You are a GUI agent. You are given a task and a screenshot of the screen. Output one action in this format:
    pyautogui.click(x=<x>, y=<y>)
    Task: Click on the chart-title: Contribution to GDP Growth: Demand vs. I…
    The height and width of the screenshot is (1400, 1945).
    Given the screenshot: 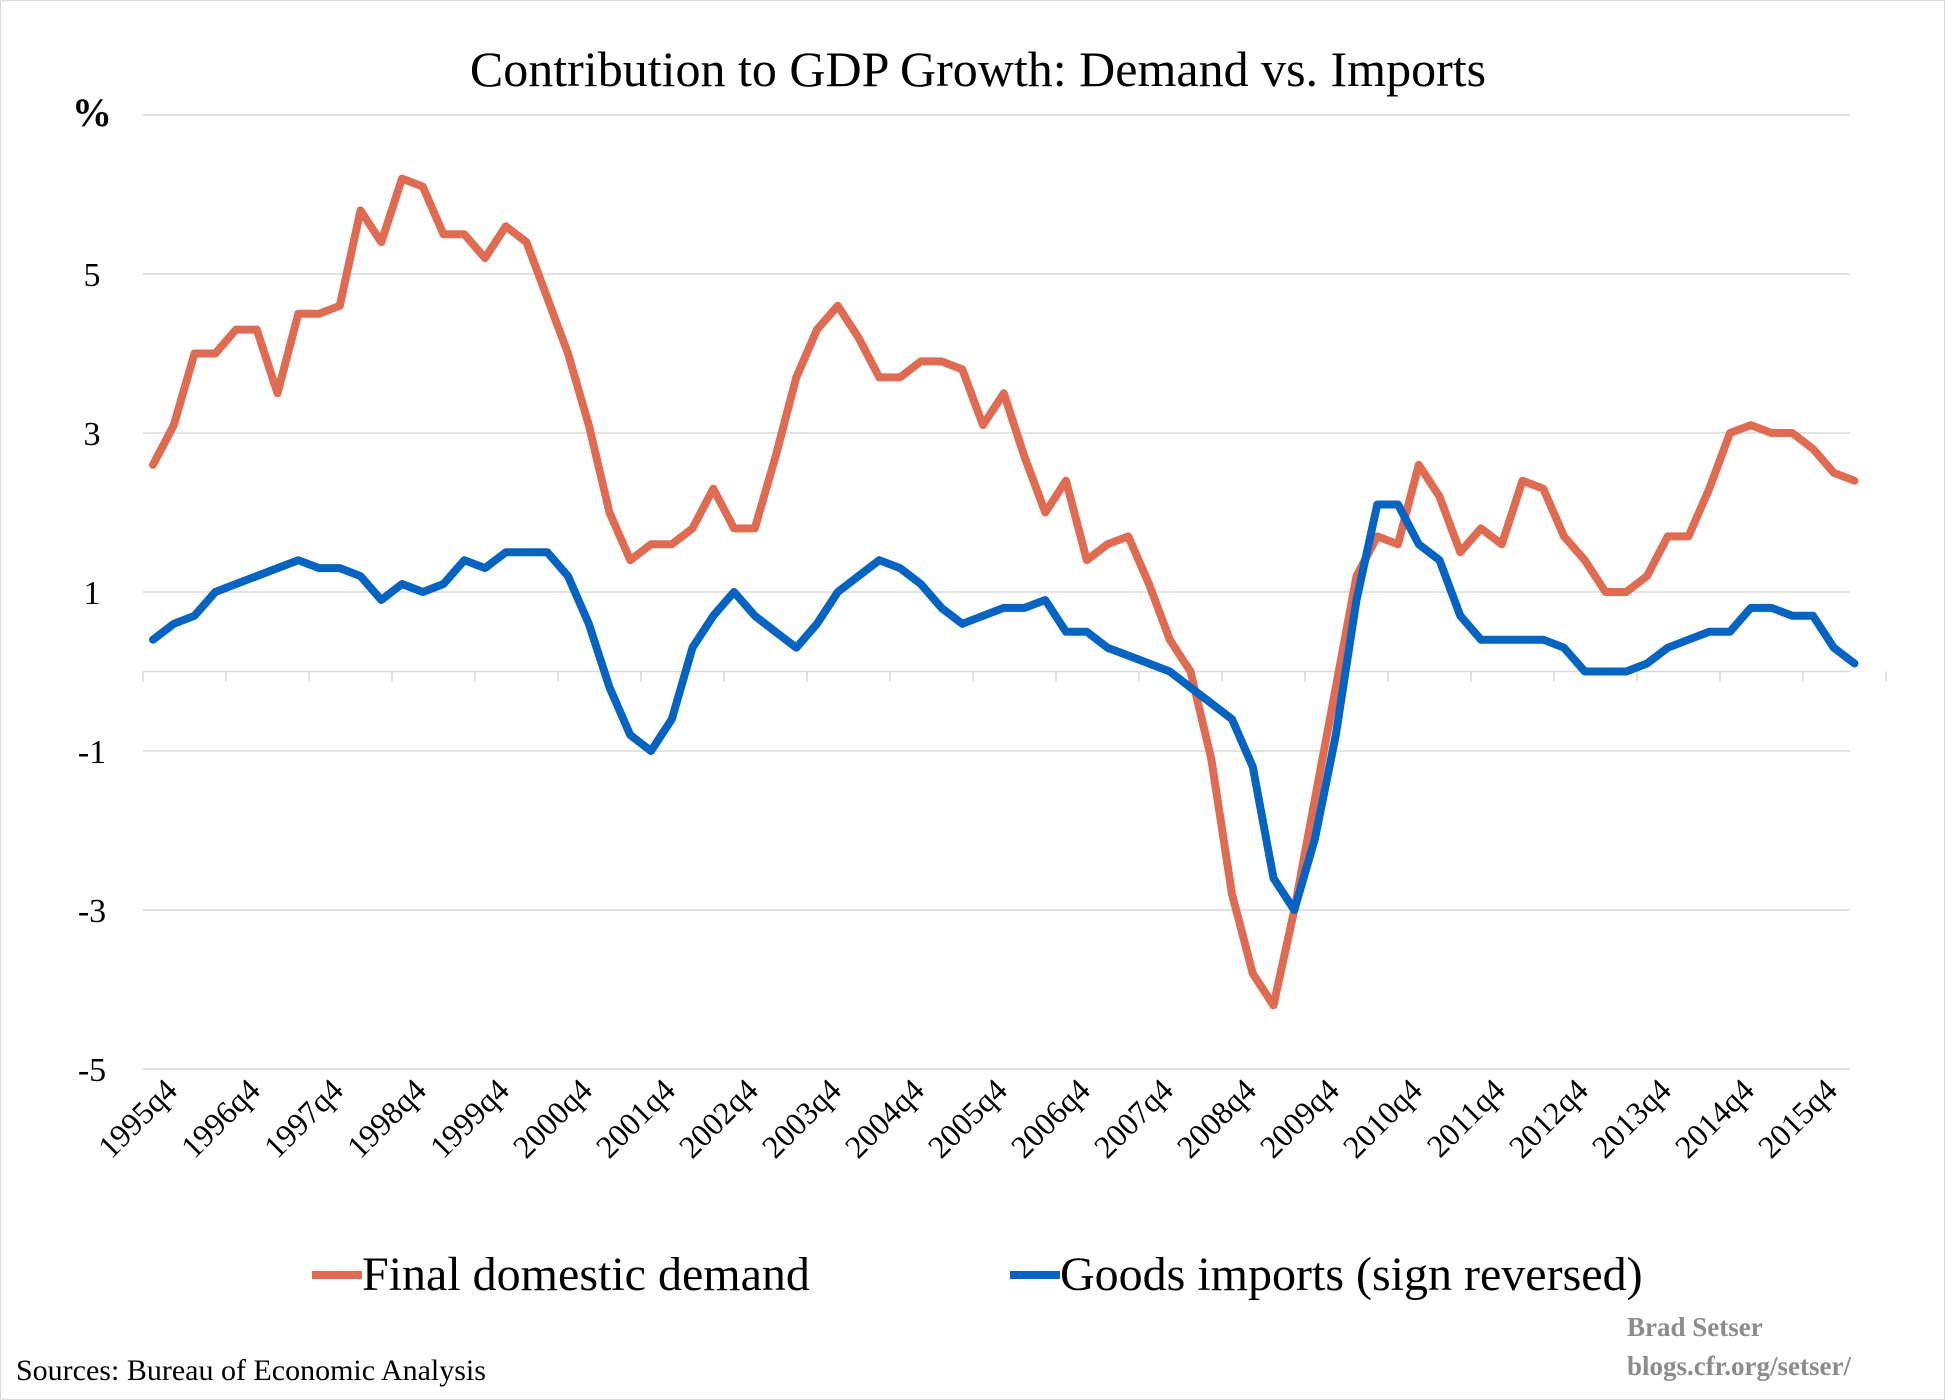 What is the action you would take?
    pyautogui.click(x=978, y=69)
    